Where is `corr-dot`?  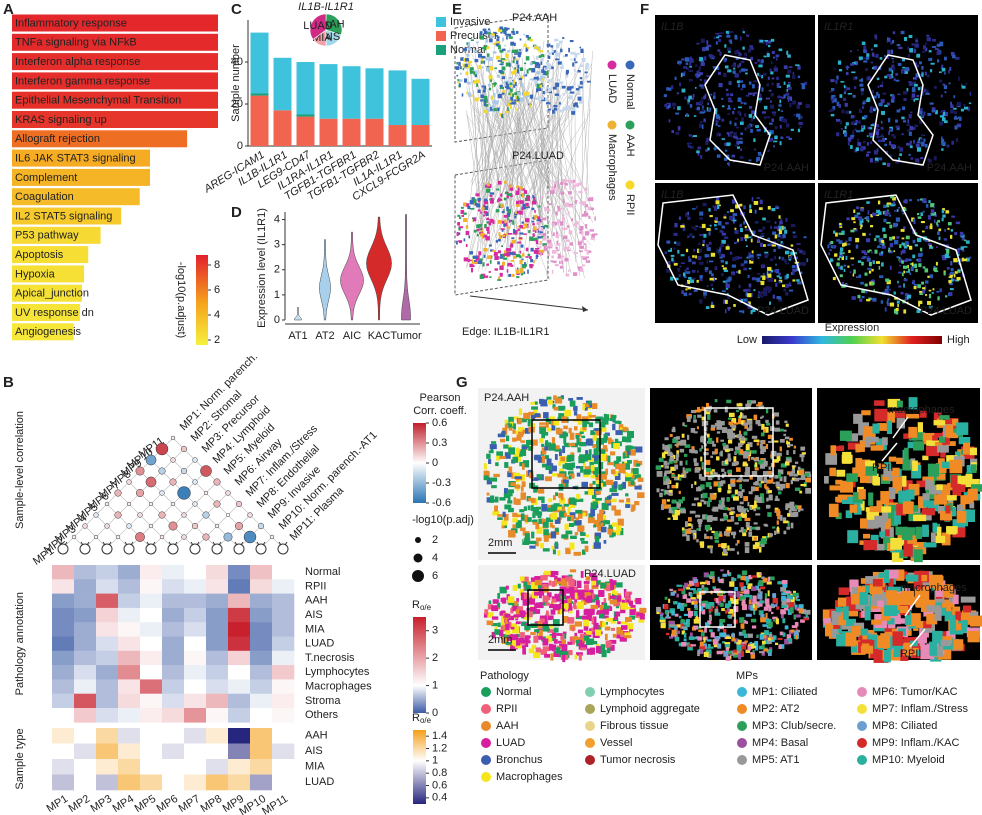
corr-dot is located at coordinates (228, 537).